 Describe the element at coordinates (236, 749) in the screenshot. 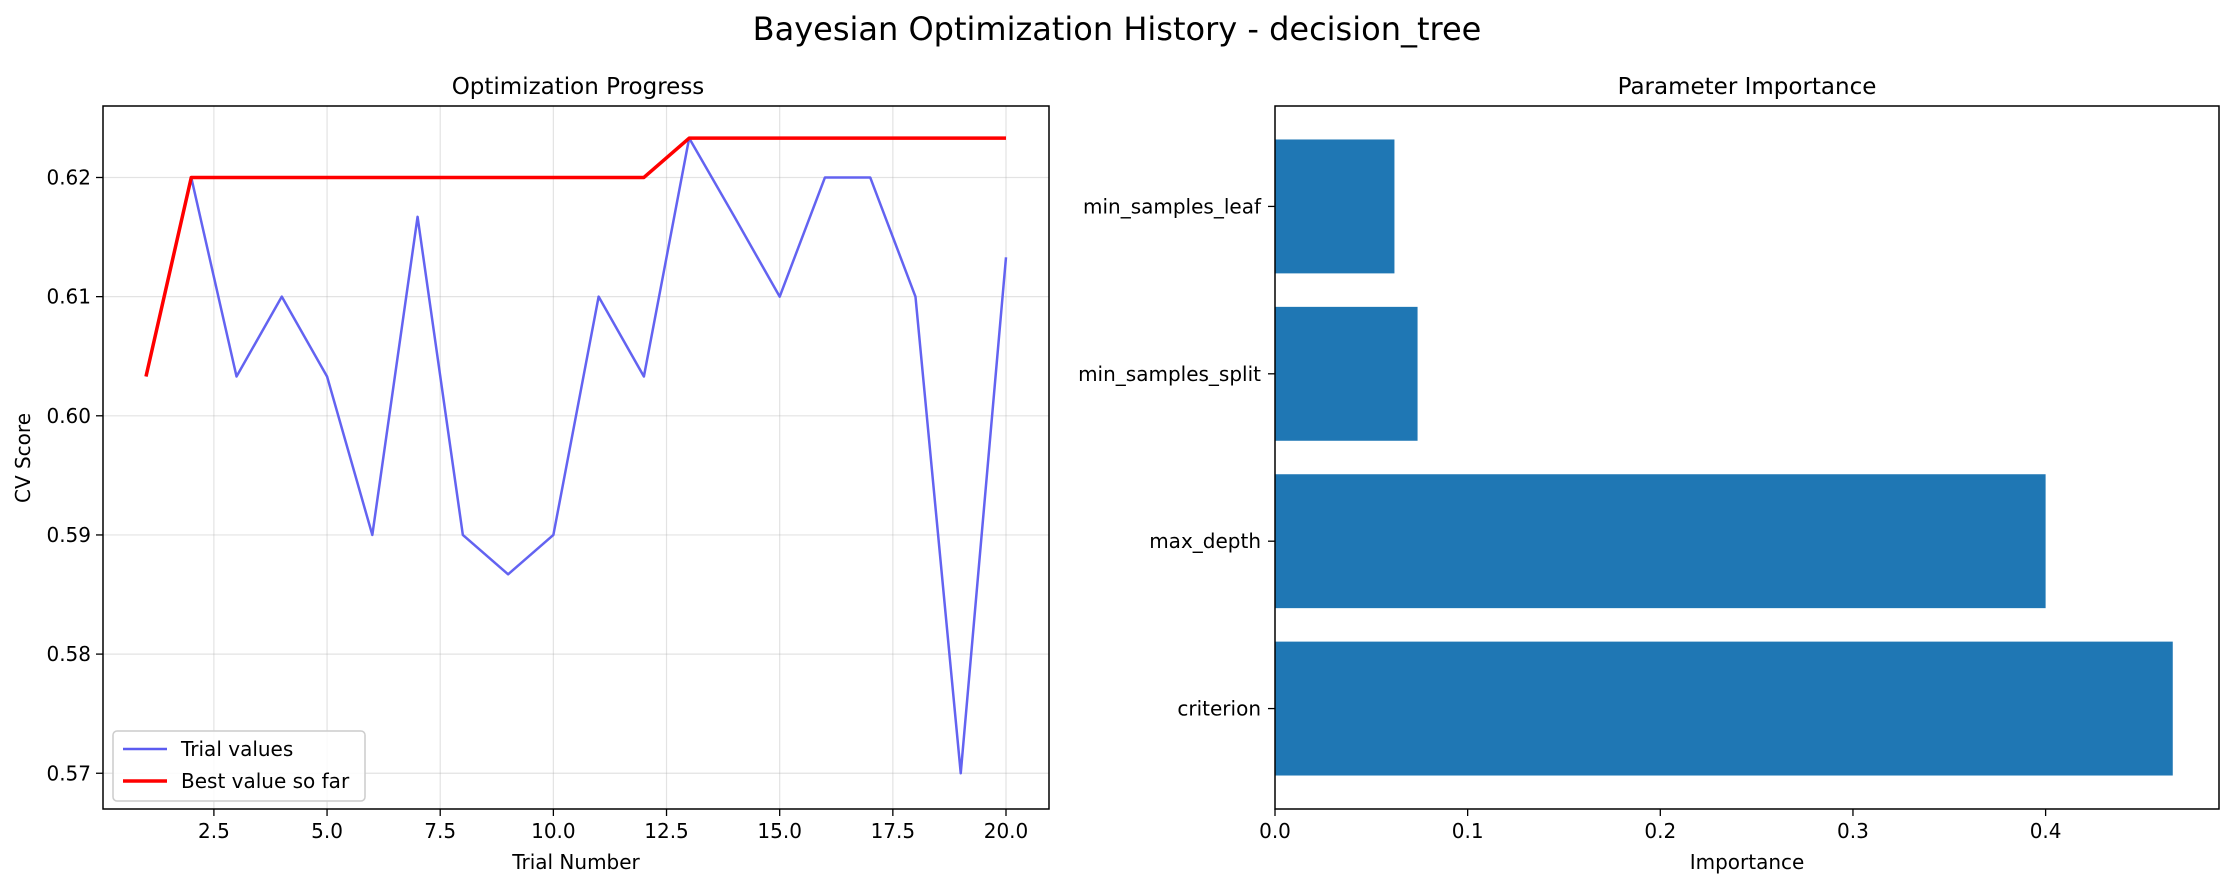

I see `legend-label-trial-values: Trial values` at that location.